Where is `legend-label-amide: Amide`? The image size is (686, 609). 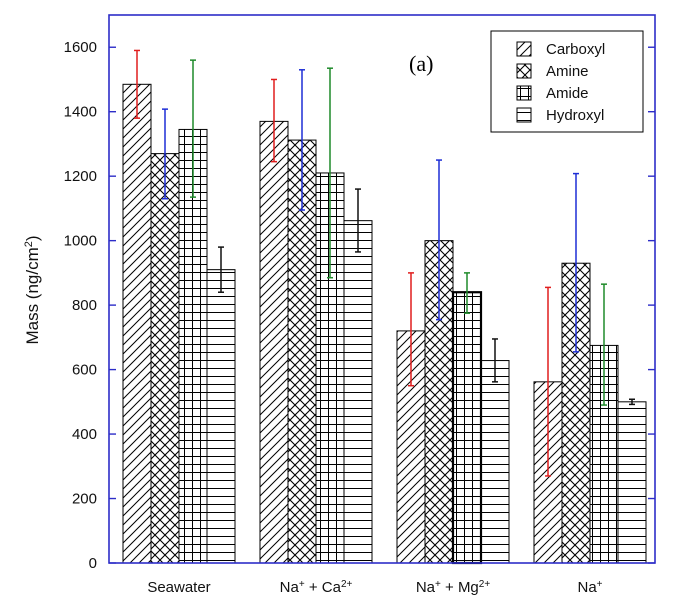
legend-label-amide: Amide is located at coordinates (567, 93).